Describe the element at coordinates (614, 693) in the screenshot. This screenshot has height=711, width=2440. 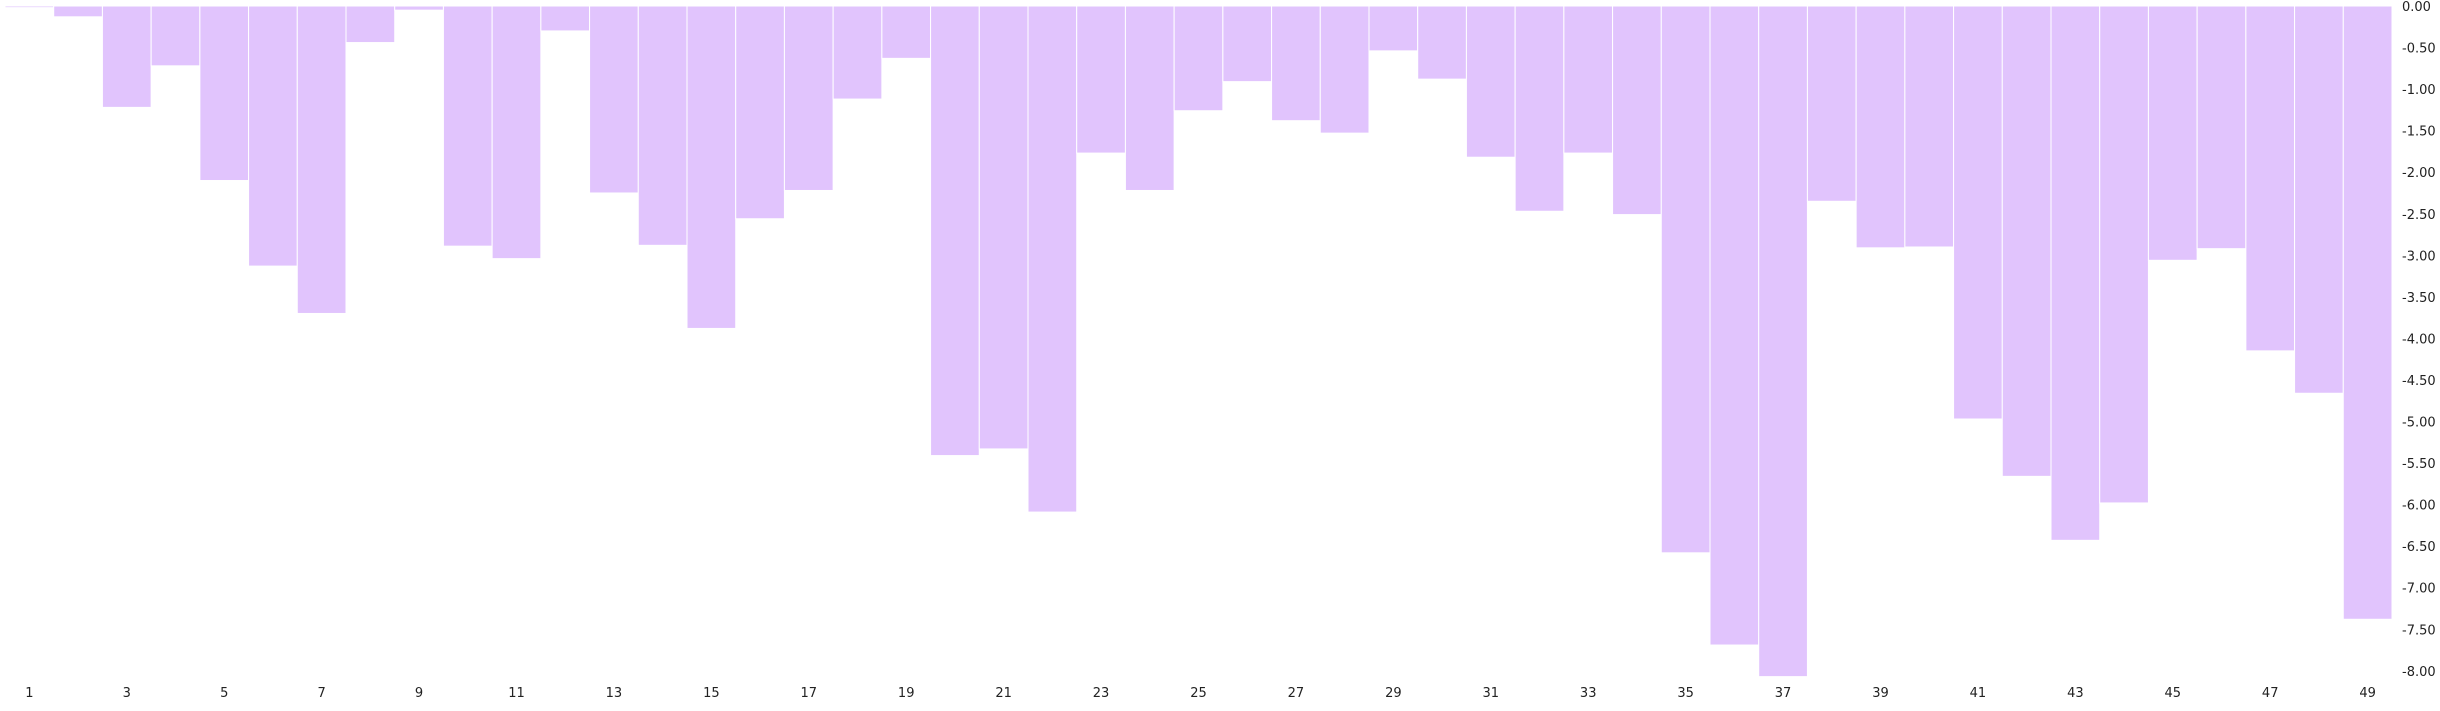
I see `x-tick-label: 13` at that location.